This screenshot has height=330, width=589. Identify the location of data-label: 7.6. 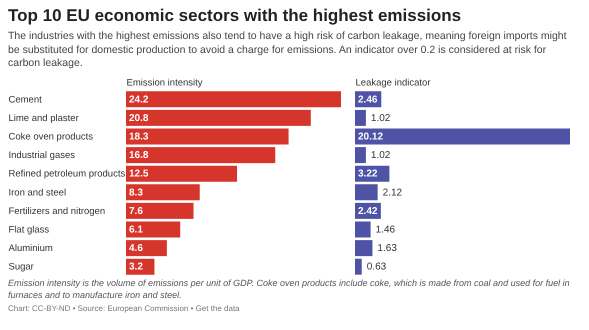
(136, 211).